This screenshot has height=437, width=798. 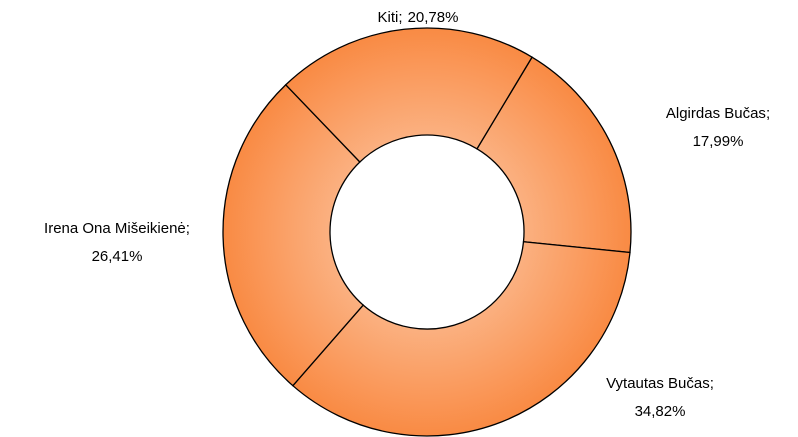 I want to click on value-label: 34,82%, so click(x=660, y=411).